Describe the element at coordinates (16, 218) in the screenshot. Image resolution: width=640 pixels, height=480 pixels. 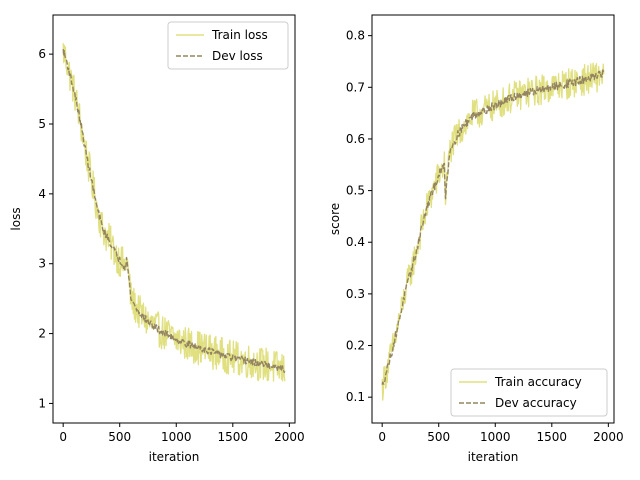
I see `y-axis-label: loss` at that location.